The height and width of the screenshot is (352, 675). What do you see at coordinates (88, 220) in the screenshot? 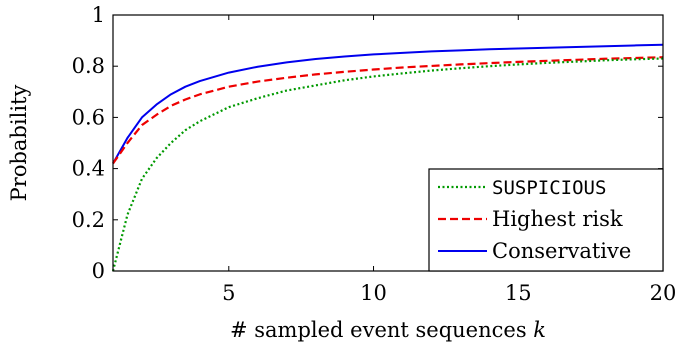
I see `y-tick-label: 0.2` at bounding box center [88, 220].